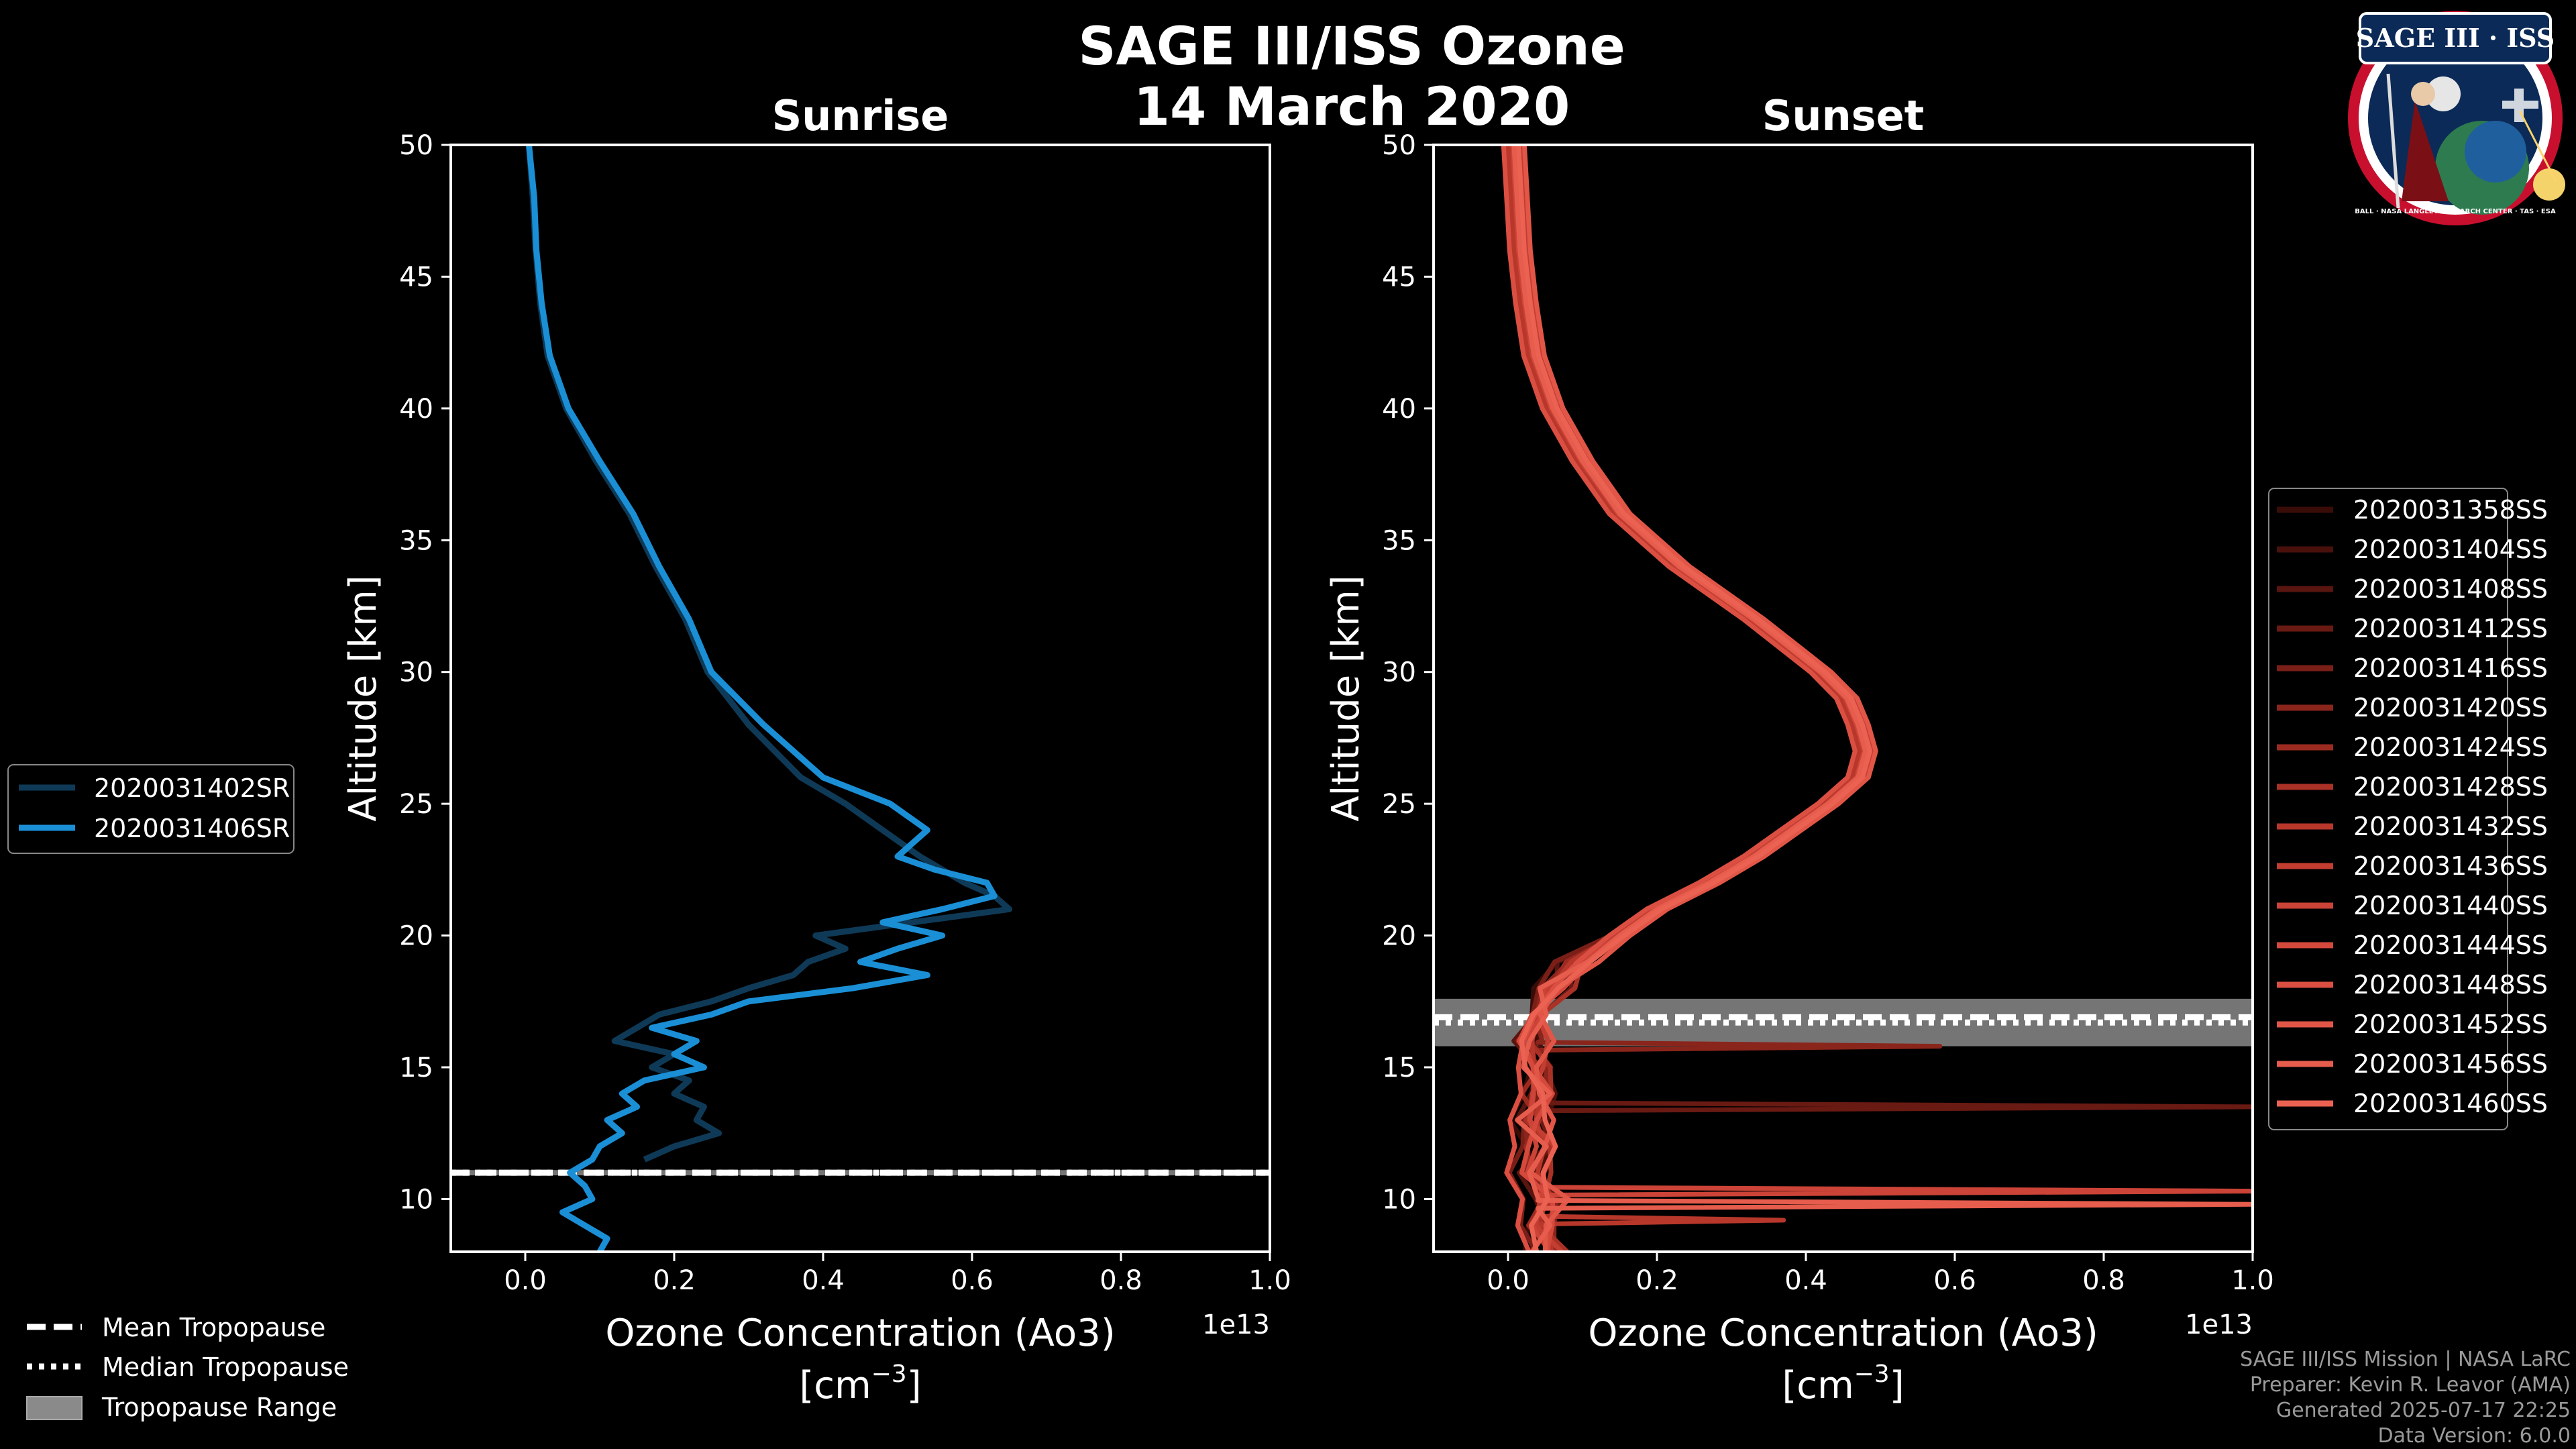 The height and width of the screenshot is (1449, 2576). What do you see at coordinates (192, 788) in the screenshot?
I see `legend-label-2020031402SR: 2020031402SR` at bounding box center [192, 788].